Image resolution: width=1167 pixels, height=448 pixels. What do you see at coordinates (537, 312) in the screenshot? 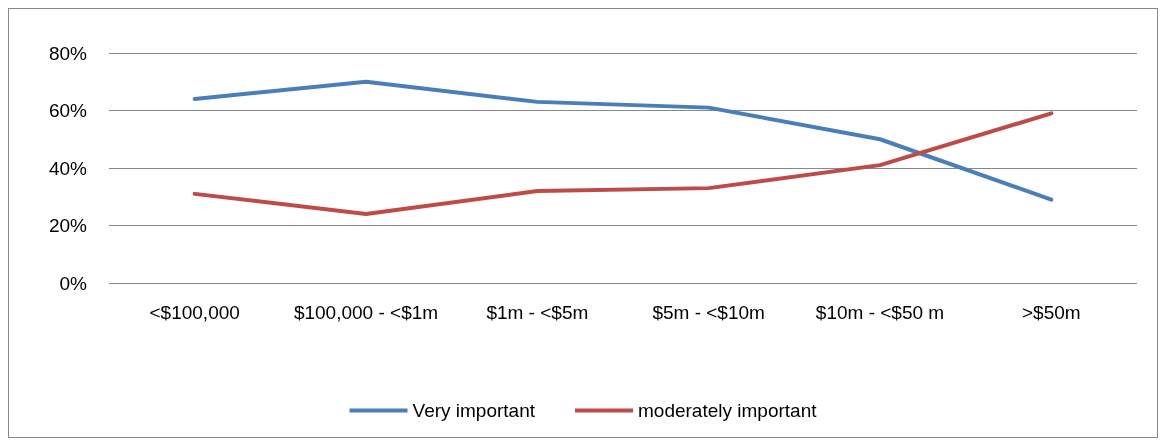
I see `x-tick-label: $1m - <$5m` at bounding box center [537, 312].